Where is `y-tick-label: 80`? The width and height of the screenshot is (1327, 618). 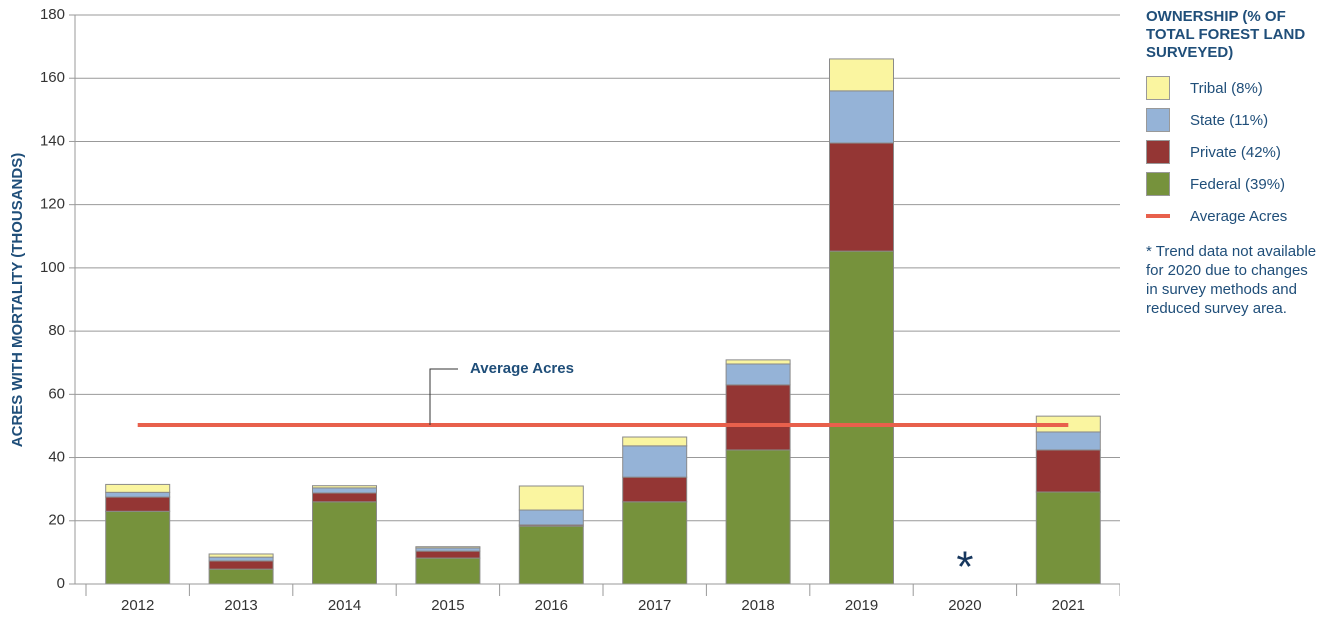
y-tick-label: 80 is located at coordinates (56, 330).